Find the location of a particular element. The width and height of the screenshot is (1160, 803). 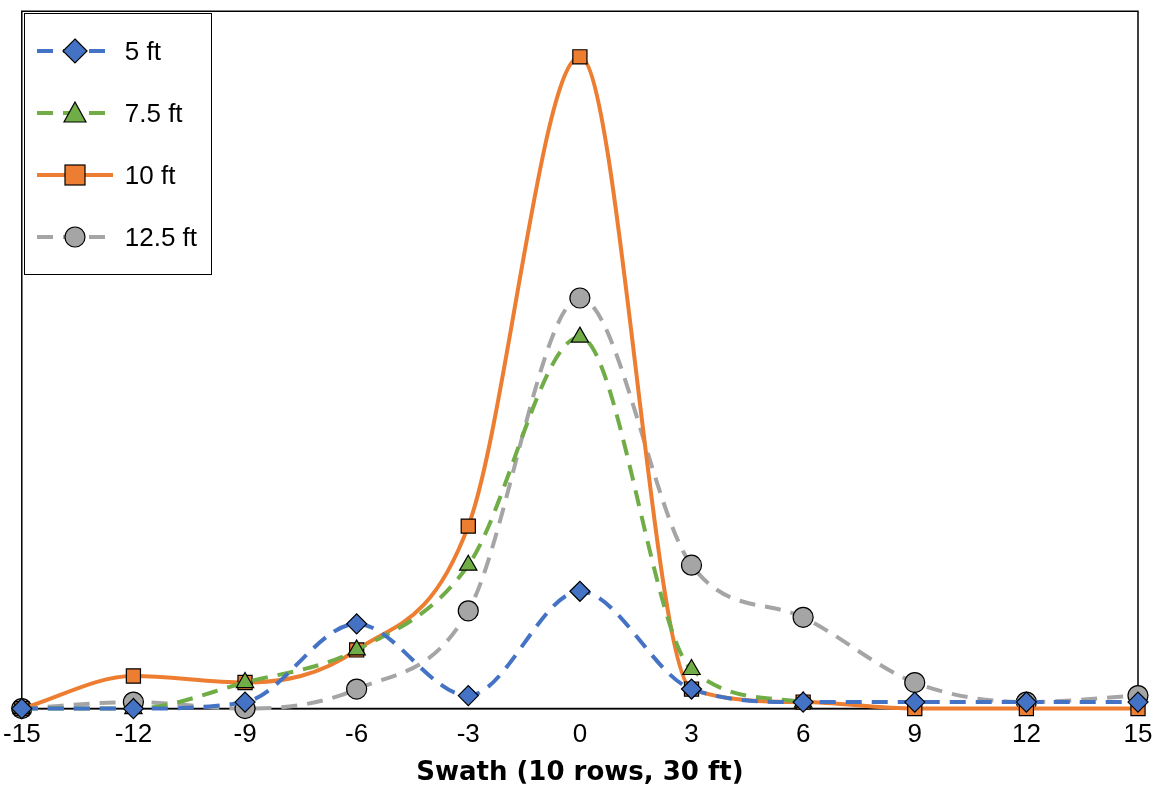

x-axis-title: Swath (10 rows, 30 ft) is located at coordinates (580, 771).